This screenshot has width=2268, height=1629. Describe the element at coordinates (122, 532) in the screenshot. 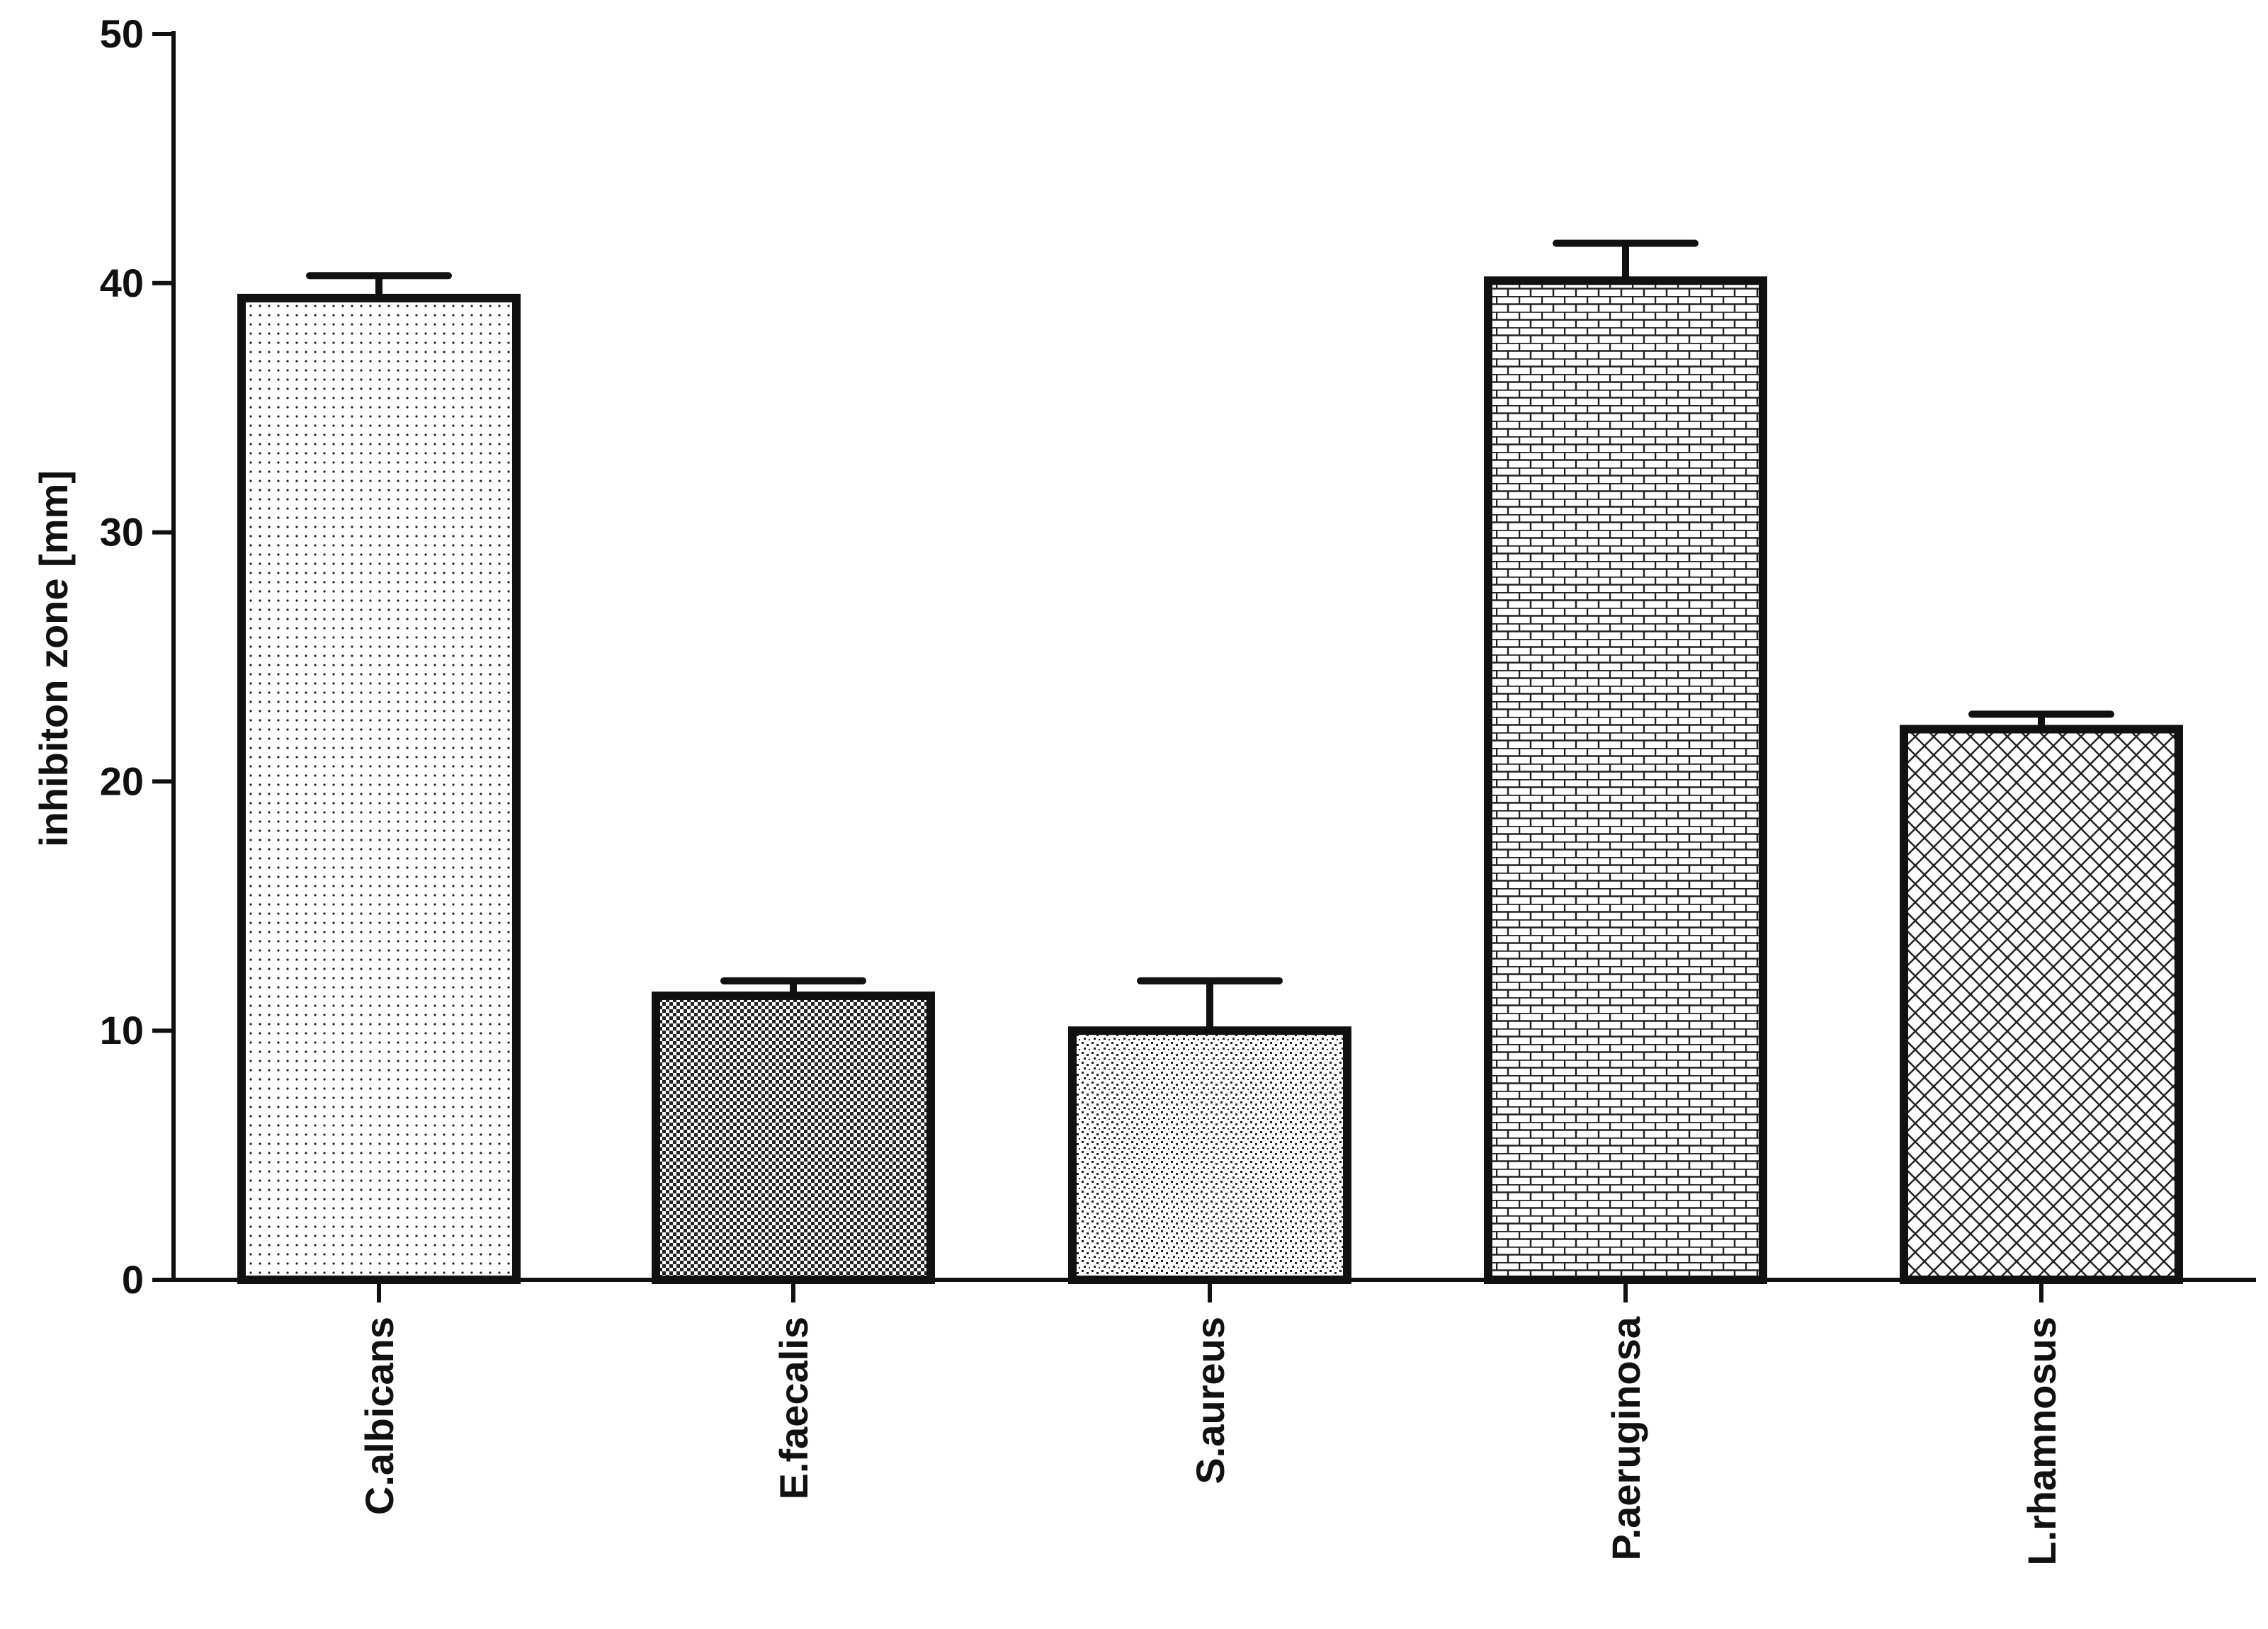

I see `y-tick-label: 30` at that location.